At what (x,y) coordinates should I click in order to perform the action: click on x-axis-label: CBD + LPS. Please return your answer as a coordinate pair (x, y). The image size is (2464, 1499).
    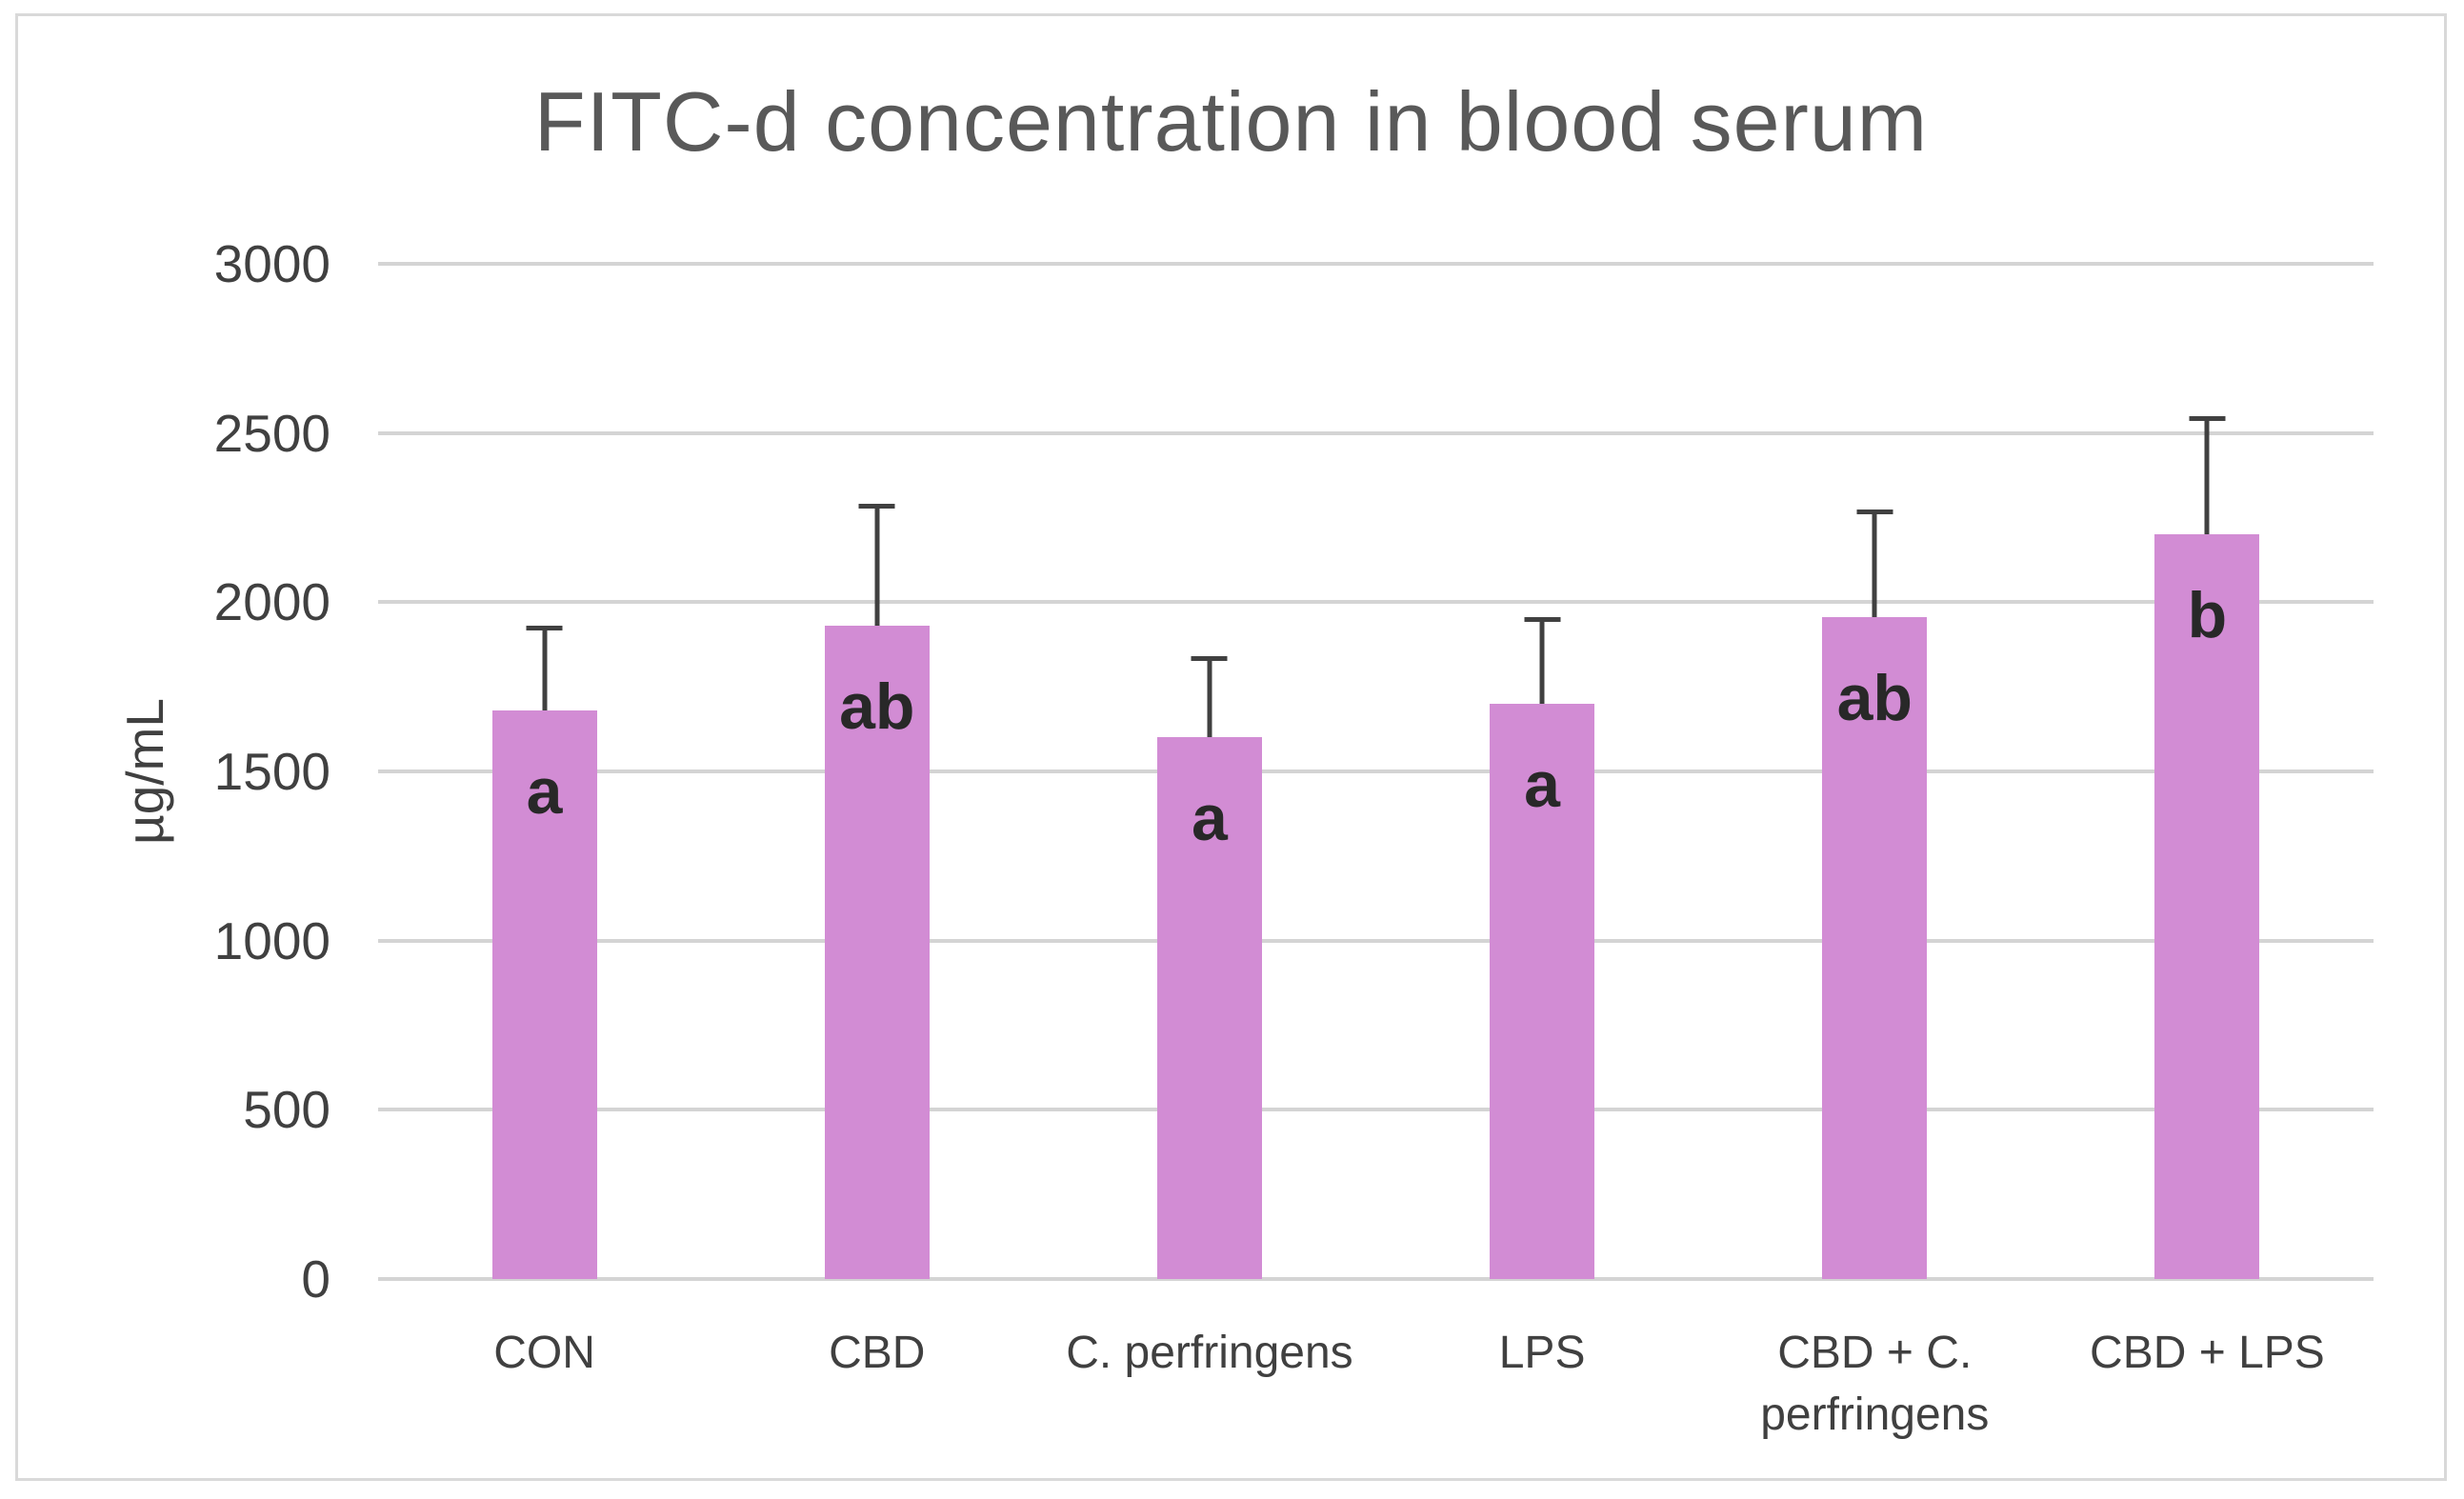
    Looking at the image, I should click on (2207, 1353).